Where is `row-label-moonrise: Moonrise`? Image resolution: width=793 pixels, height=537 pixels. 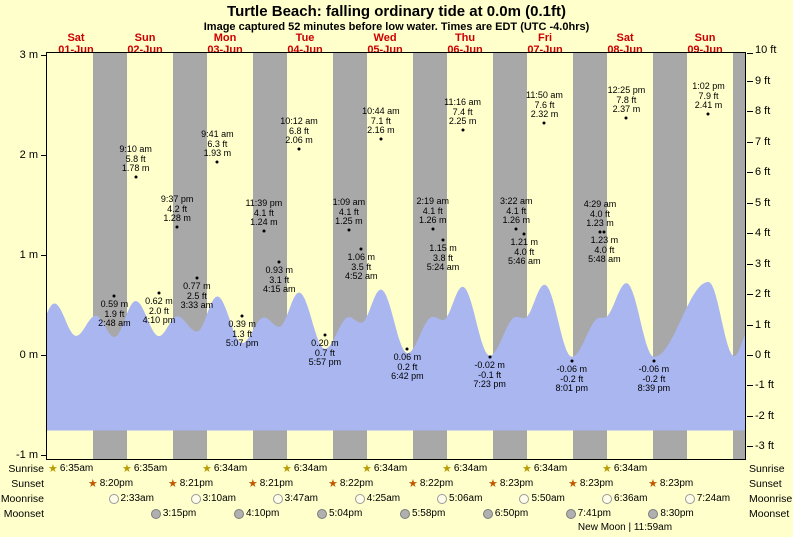
row-label-moonrise: Moonrise is located at coordinates (22, 499).